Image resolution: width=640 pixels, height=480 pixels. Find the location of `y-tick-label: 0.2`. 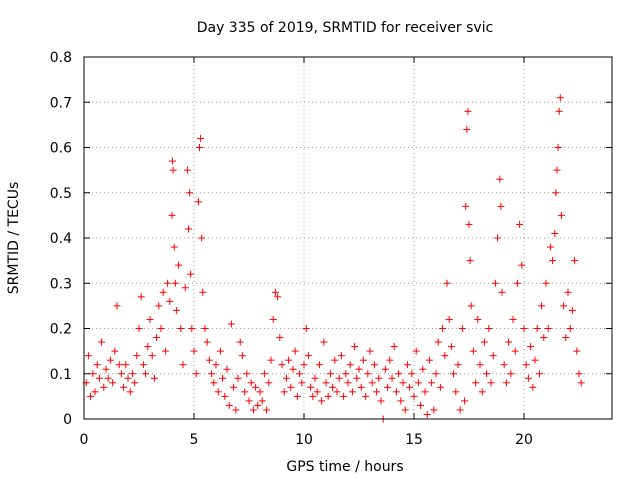

y-tick-label: 0.2 is located at coordinates (61, 330).